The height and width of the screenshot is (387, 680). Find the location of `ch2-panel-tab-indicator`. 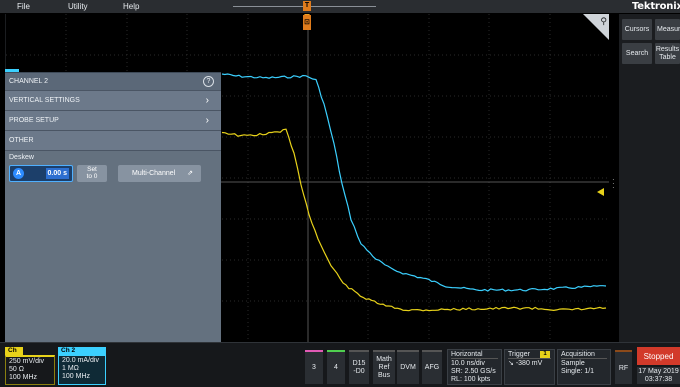

ch2-panel-tab-indicator is located at coordinates (12, 70).